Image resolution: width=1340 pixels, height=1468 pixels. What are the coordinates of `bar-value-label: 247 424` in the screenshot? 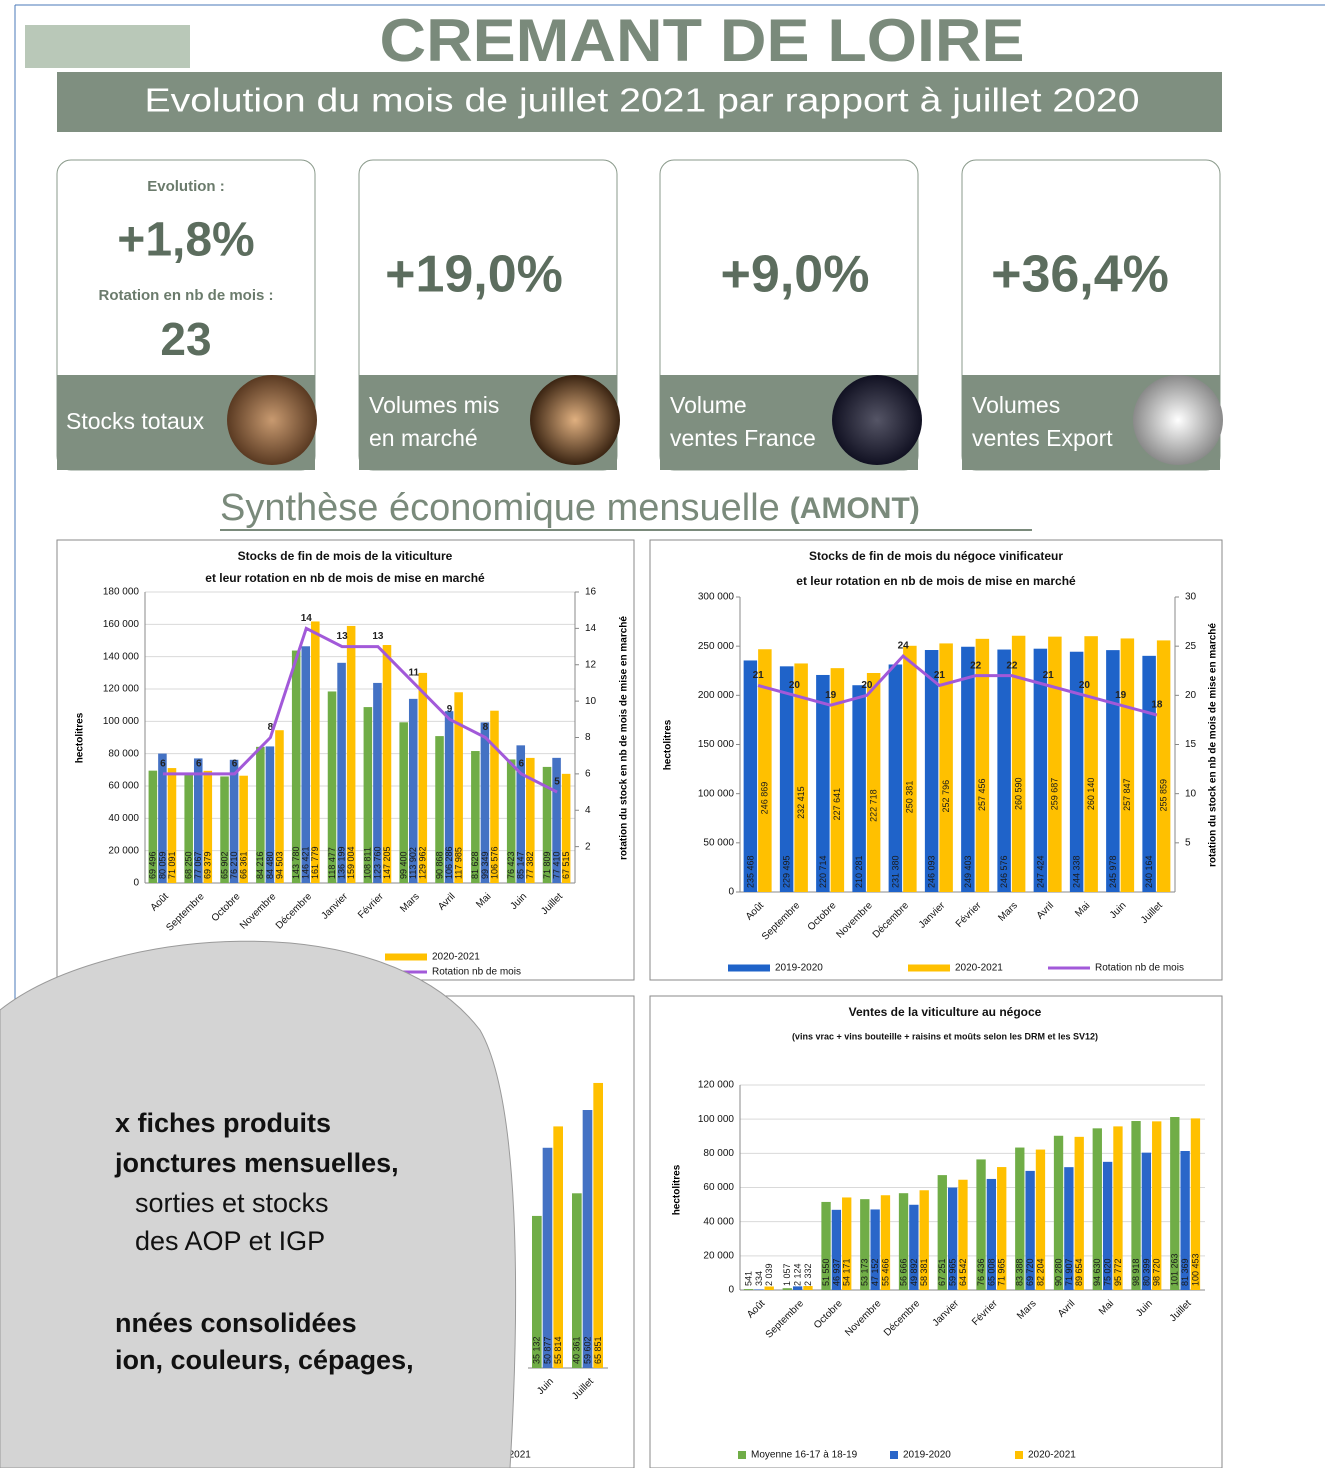 It's located at (1040, 871).